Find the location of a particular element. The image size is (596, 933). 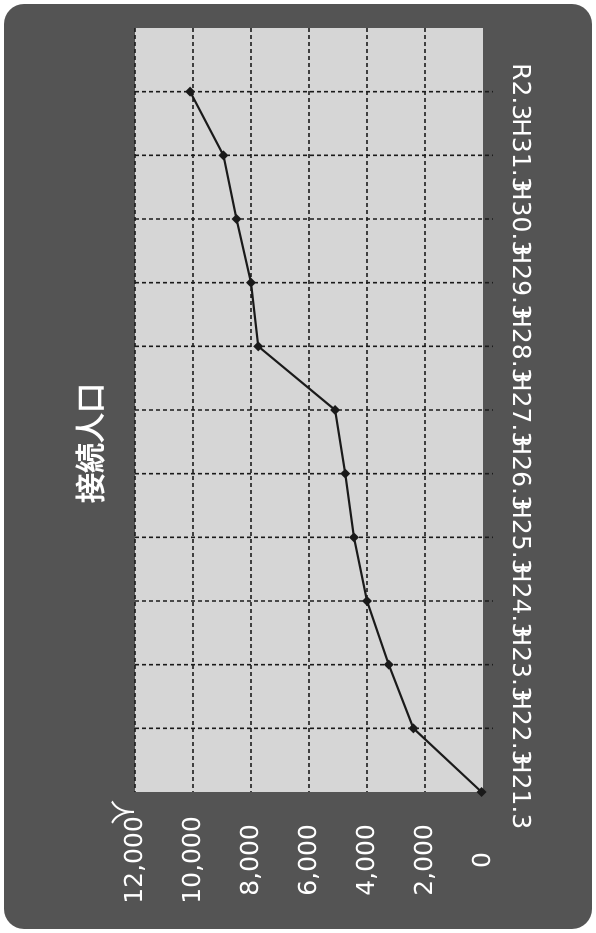

data-point-H23.3 is located at coordinates (388, 664).